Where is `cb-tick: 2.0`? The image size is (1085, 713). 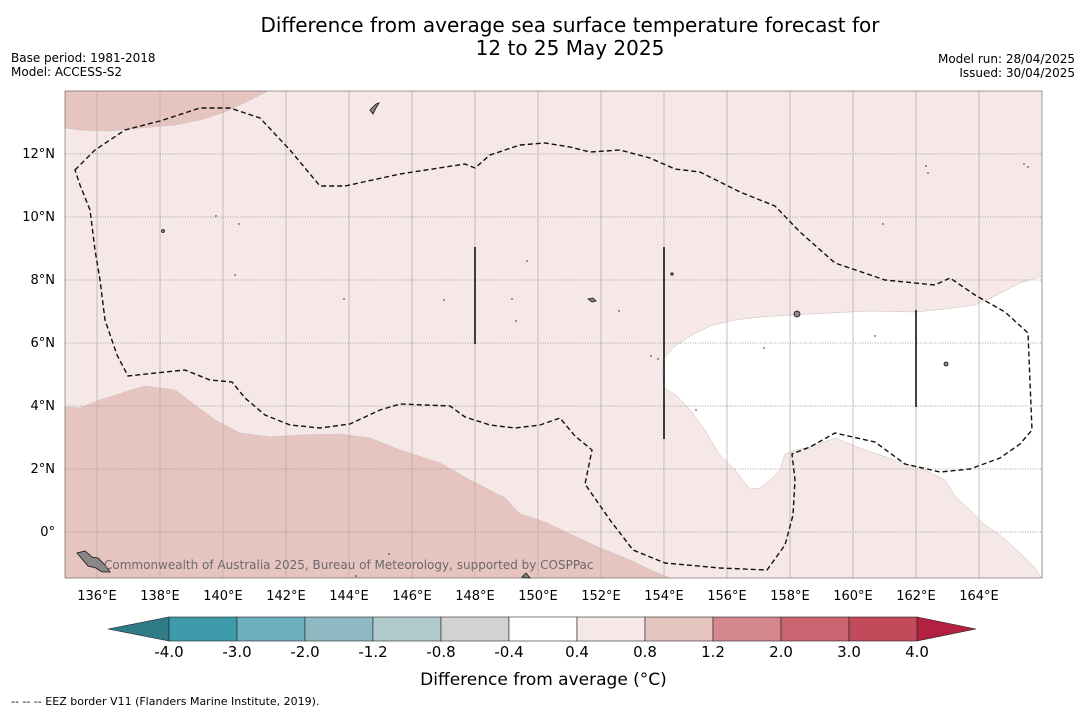
cb-tick: 2.0 is located at coordinates (781, 652).